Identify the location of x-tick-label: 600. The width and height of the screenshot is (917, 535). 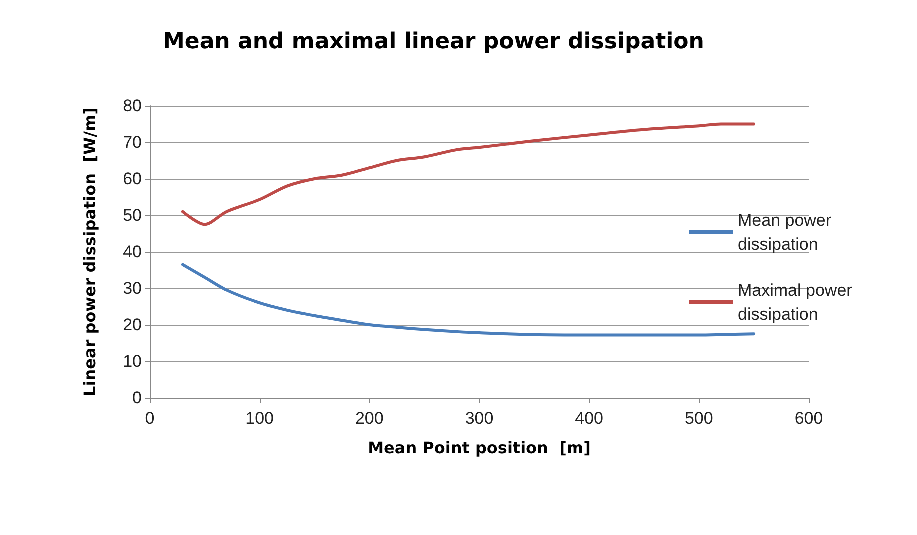
(809, 418).